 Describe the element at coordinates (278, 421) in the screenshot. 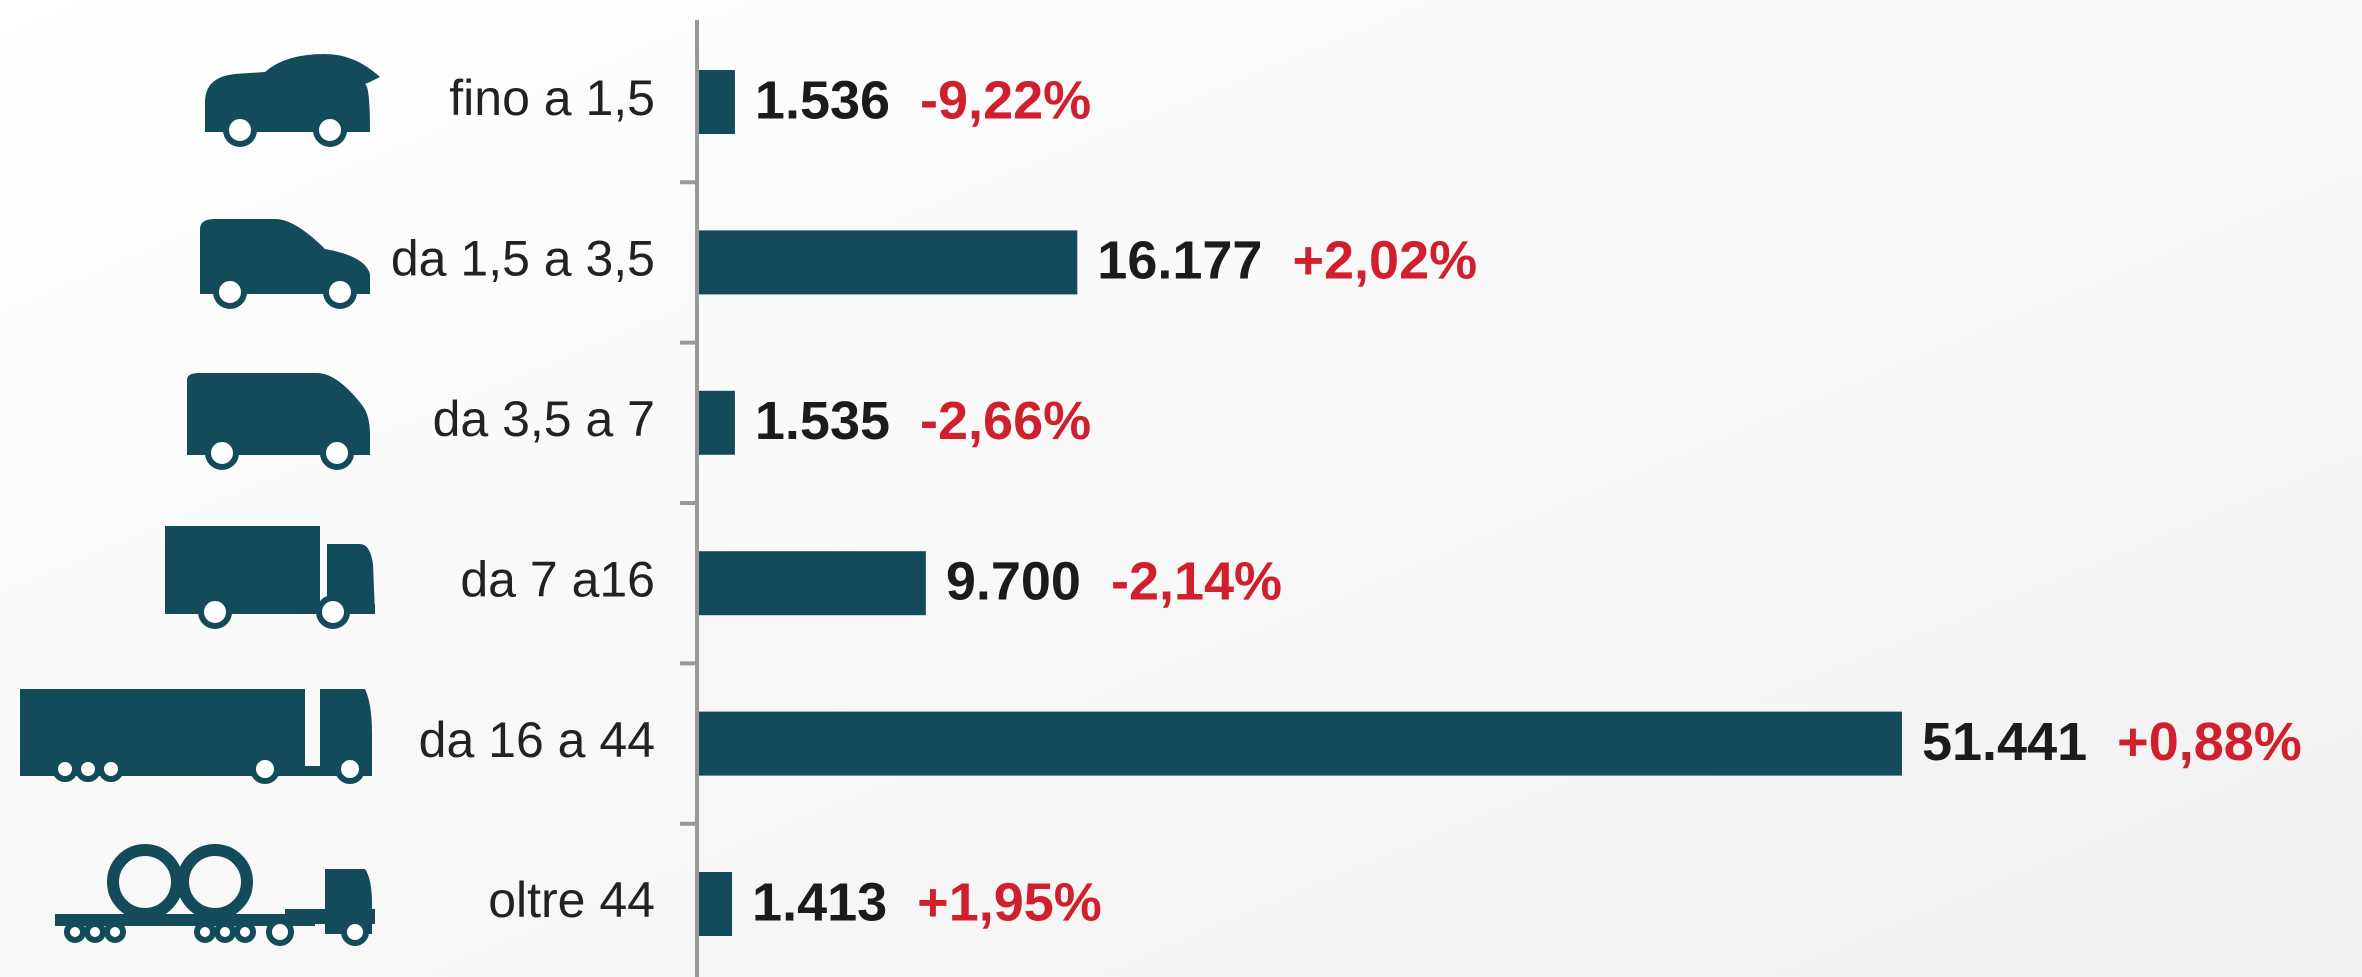

I see `icon-van-large` at that location.